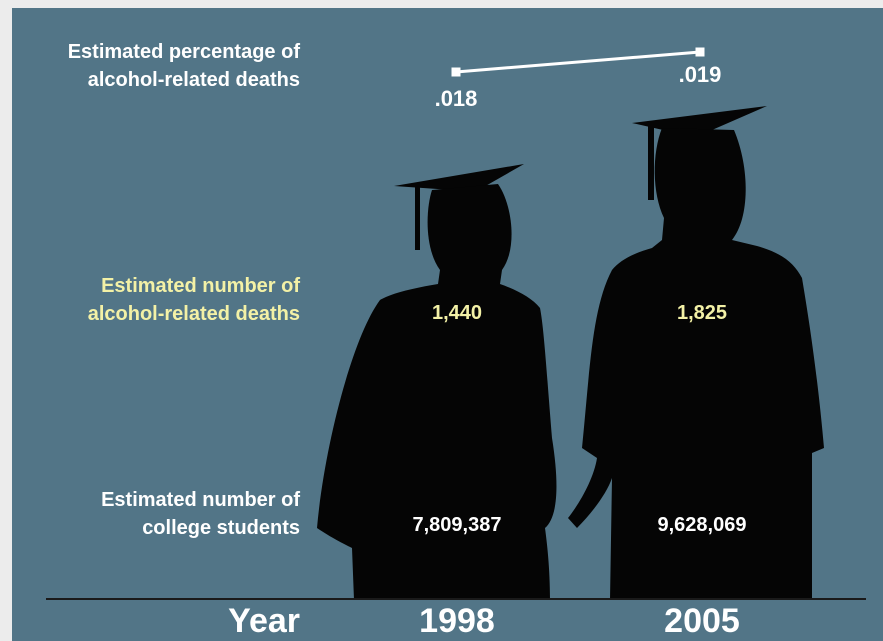 The image size is (883, 641). I want to click on students-value-2005: 9,628,069, so click(702, 525).